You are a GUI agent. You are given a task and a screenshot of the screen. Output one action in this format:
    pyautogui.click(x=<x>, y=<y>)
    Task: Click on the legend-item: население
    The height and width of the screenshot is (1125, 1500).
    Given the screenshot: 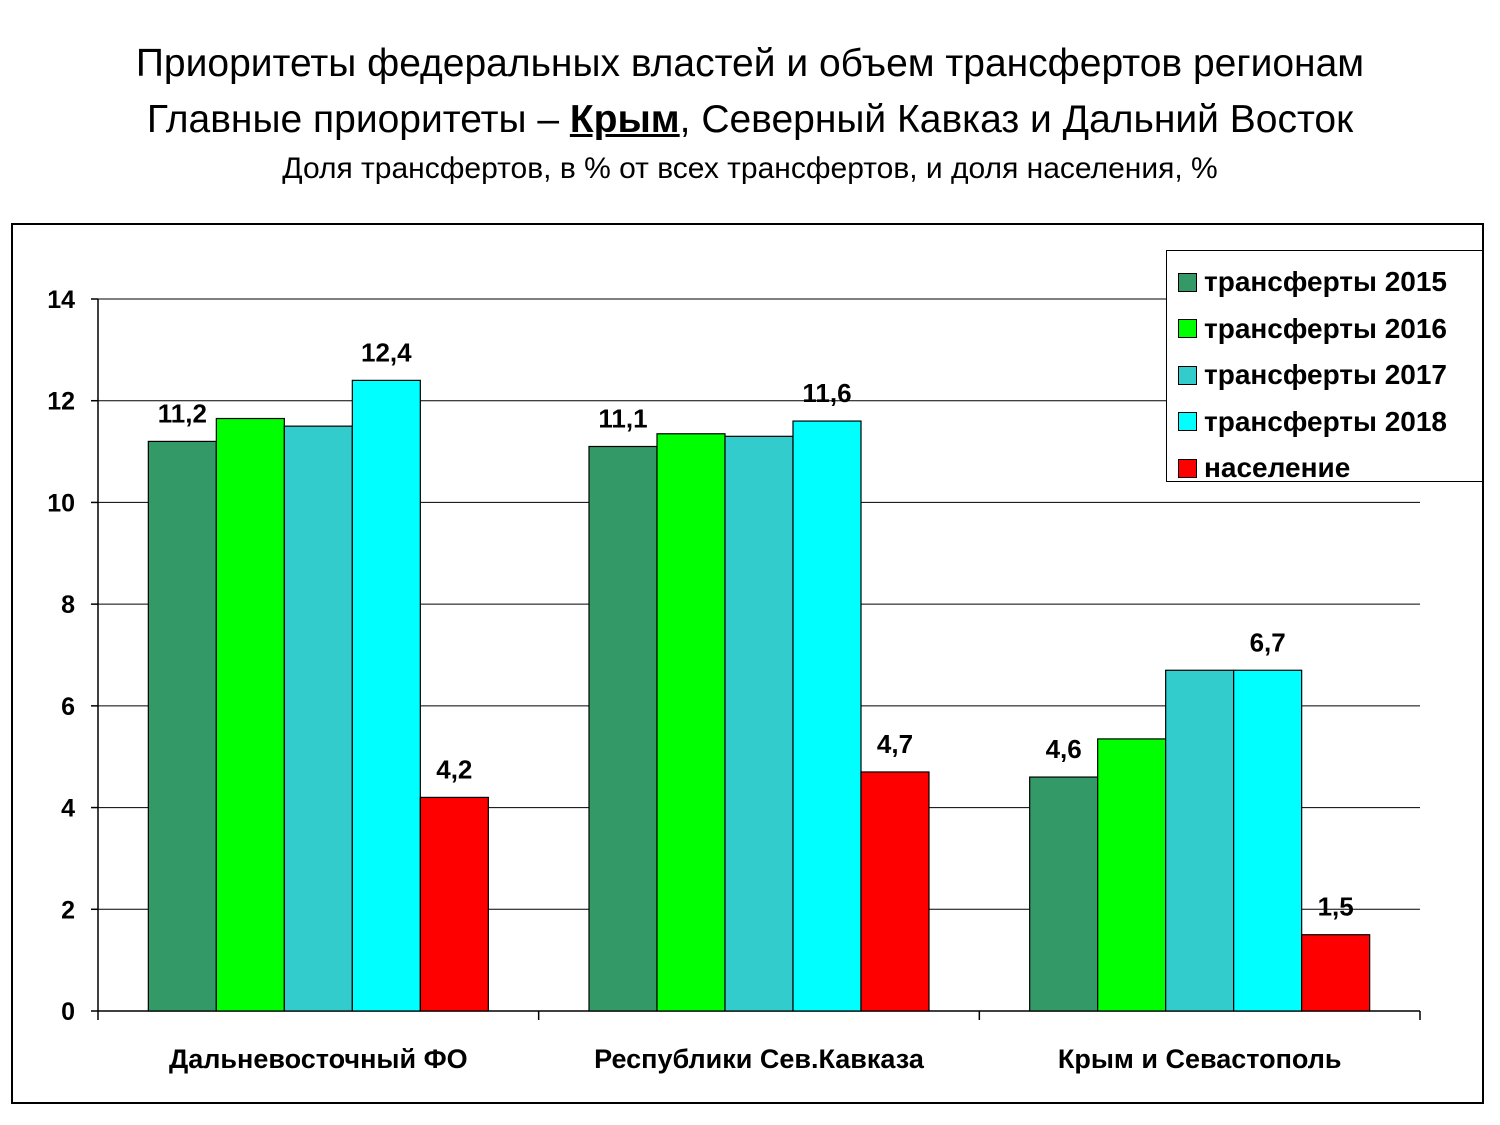 What is the action you would take?
    pyautogui.click(x=1324, y=468)
    